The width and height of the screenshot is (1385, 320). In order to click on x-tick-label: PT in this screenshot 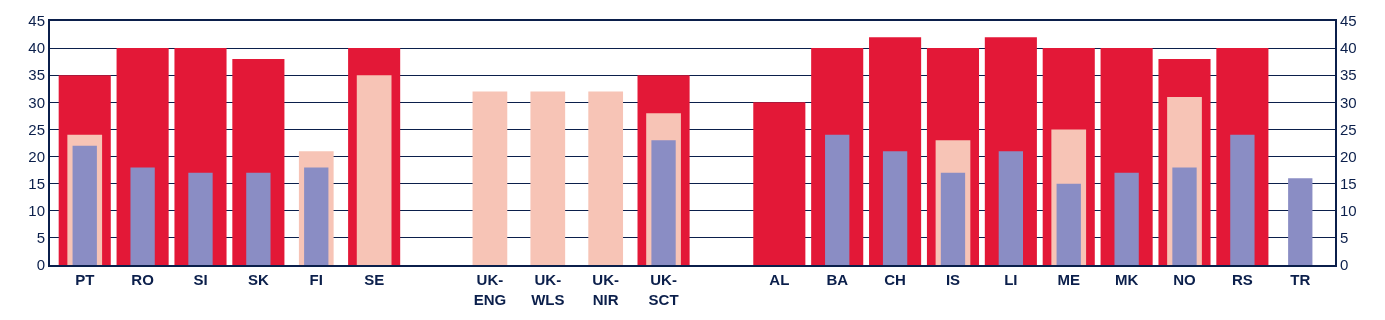, I will do `click(85, 279)`.